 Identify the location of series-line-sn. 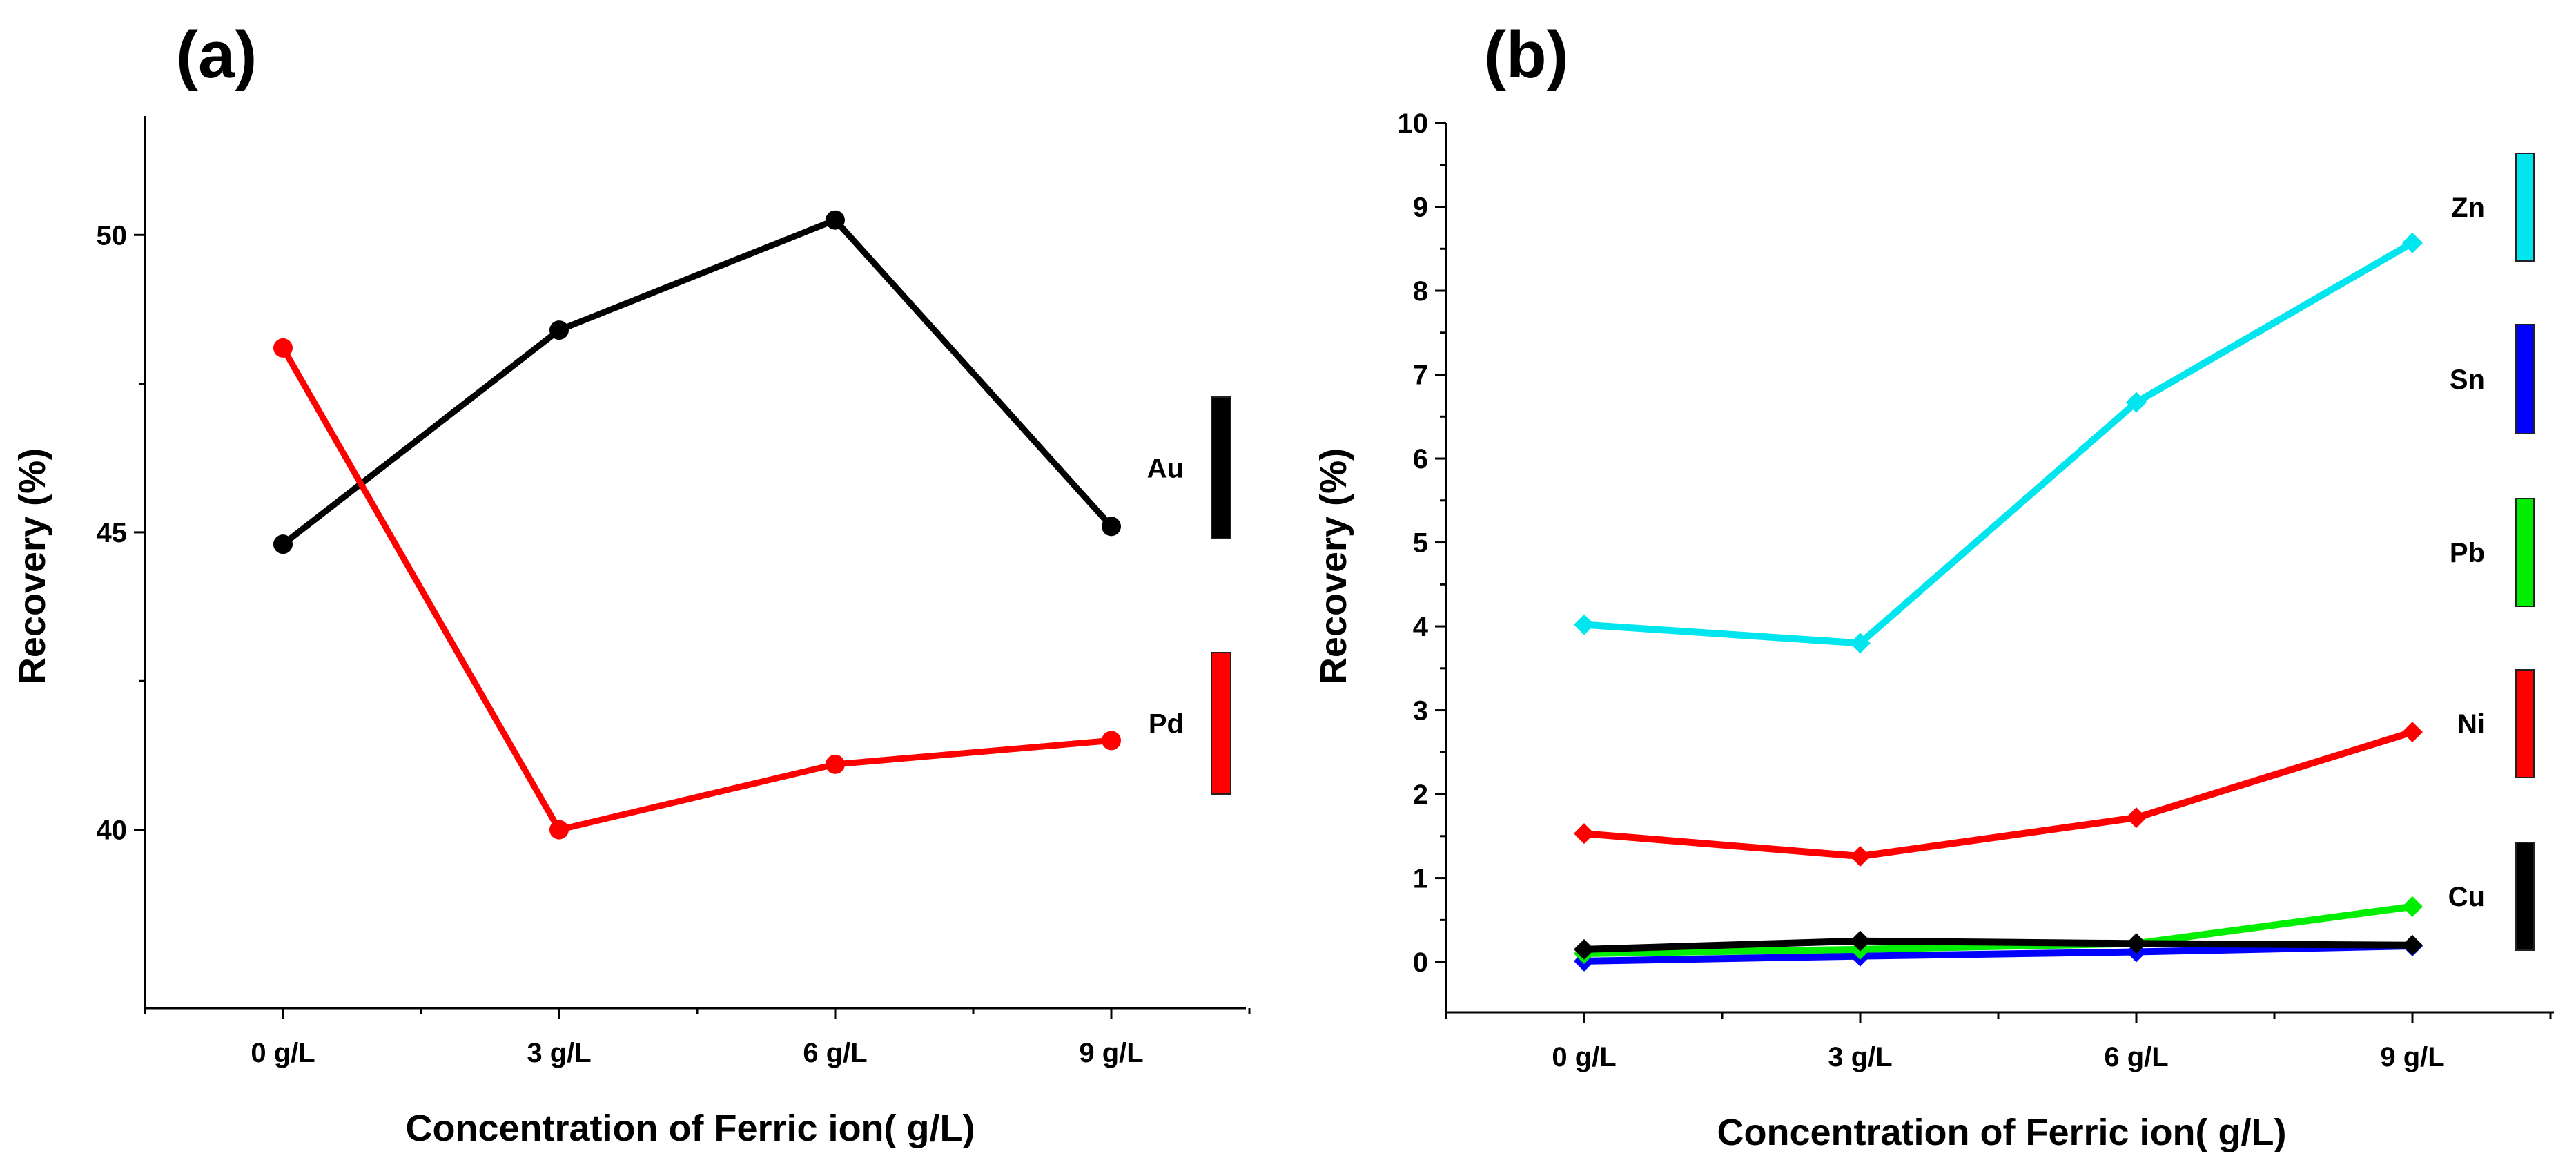
(1998, 954).